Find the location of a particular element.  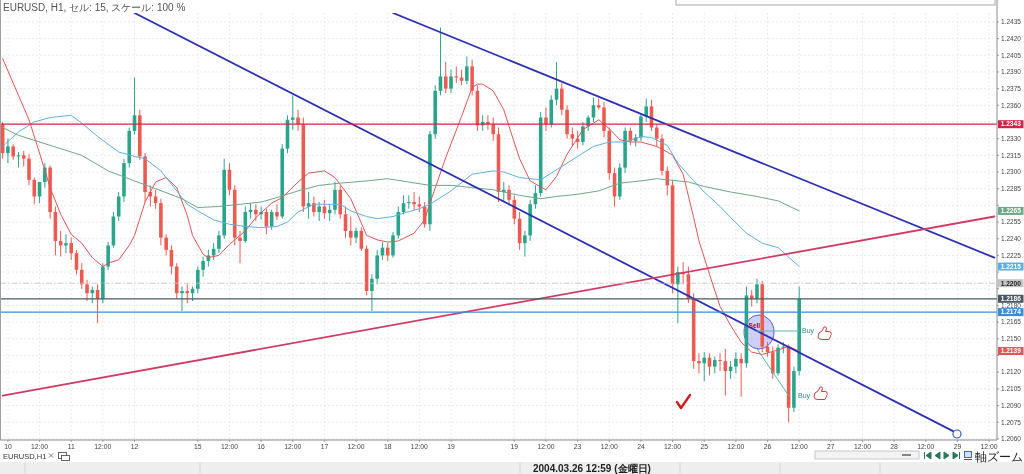

annotation: 軸ズーム is located at coordinates (999, 456).